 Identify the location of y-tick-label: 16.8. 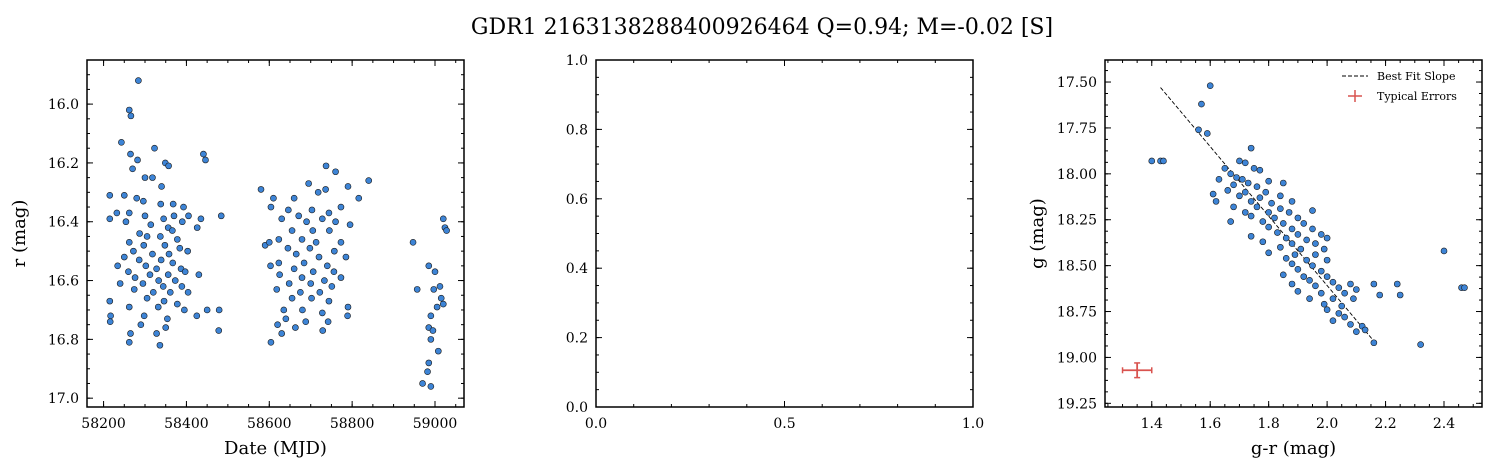
(63, 340).